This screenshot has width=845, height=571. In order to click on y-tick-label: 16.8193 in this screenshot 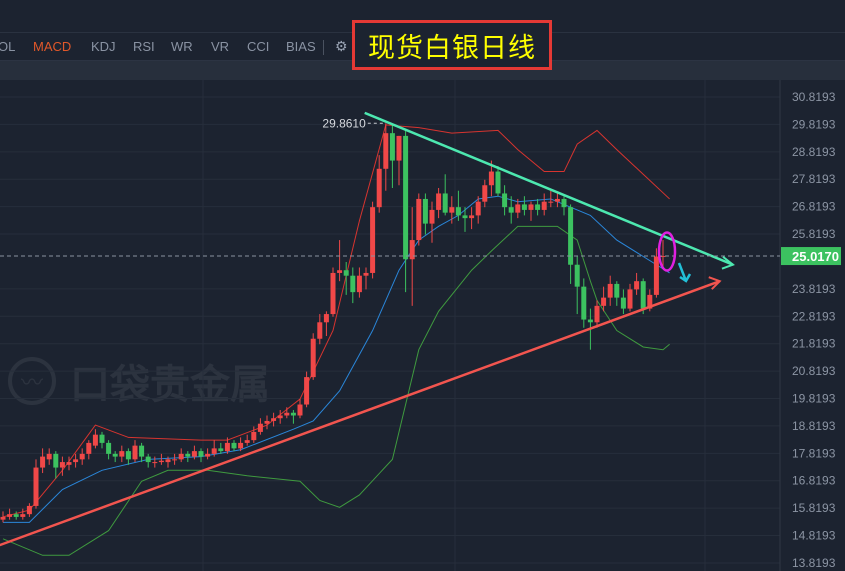, I will do `click(814, 481)`.